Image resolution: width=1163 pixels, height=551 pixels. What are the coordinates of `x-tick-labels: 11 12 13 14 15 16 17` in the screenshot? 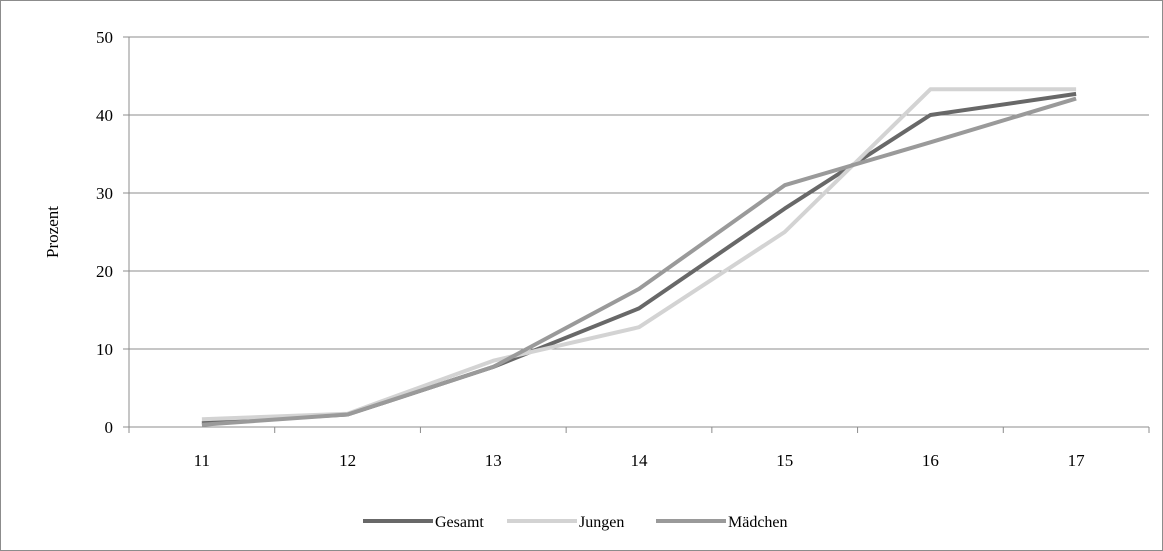 It's located at (639, 460).